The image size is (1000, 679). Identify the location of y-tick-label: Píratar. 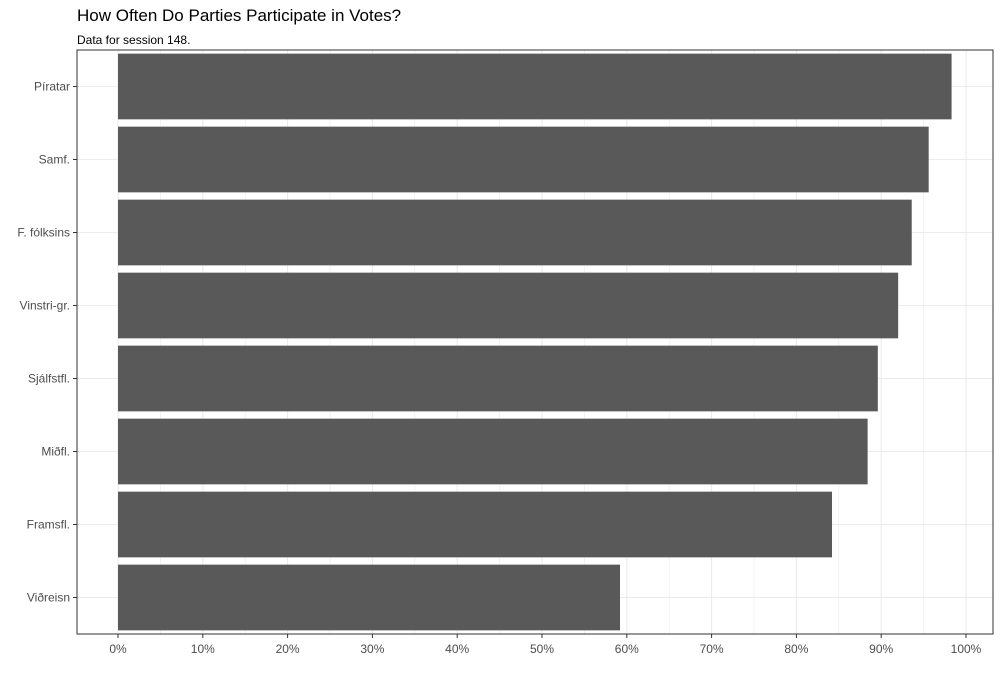
(52, 87).